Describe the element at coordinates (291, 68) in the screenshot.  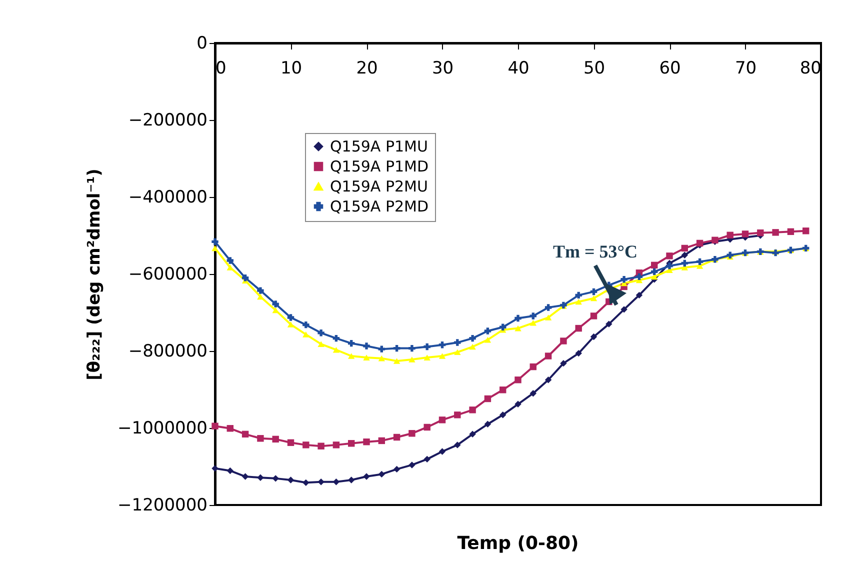
I see `x-tick-label: 10` at that location.